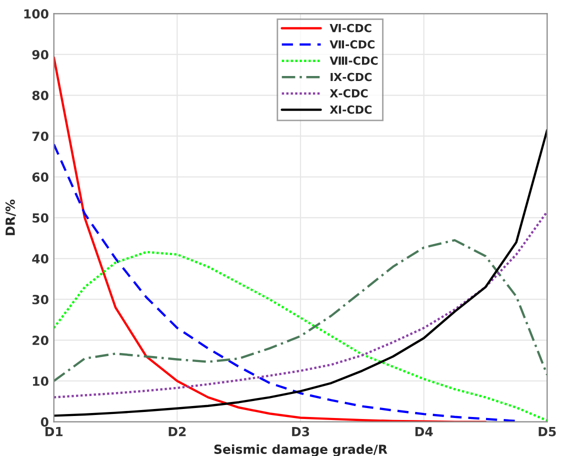 The image size is (567, 456). I want to click on y-tick-label: 20, so click(40, 341).